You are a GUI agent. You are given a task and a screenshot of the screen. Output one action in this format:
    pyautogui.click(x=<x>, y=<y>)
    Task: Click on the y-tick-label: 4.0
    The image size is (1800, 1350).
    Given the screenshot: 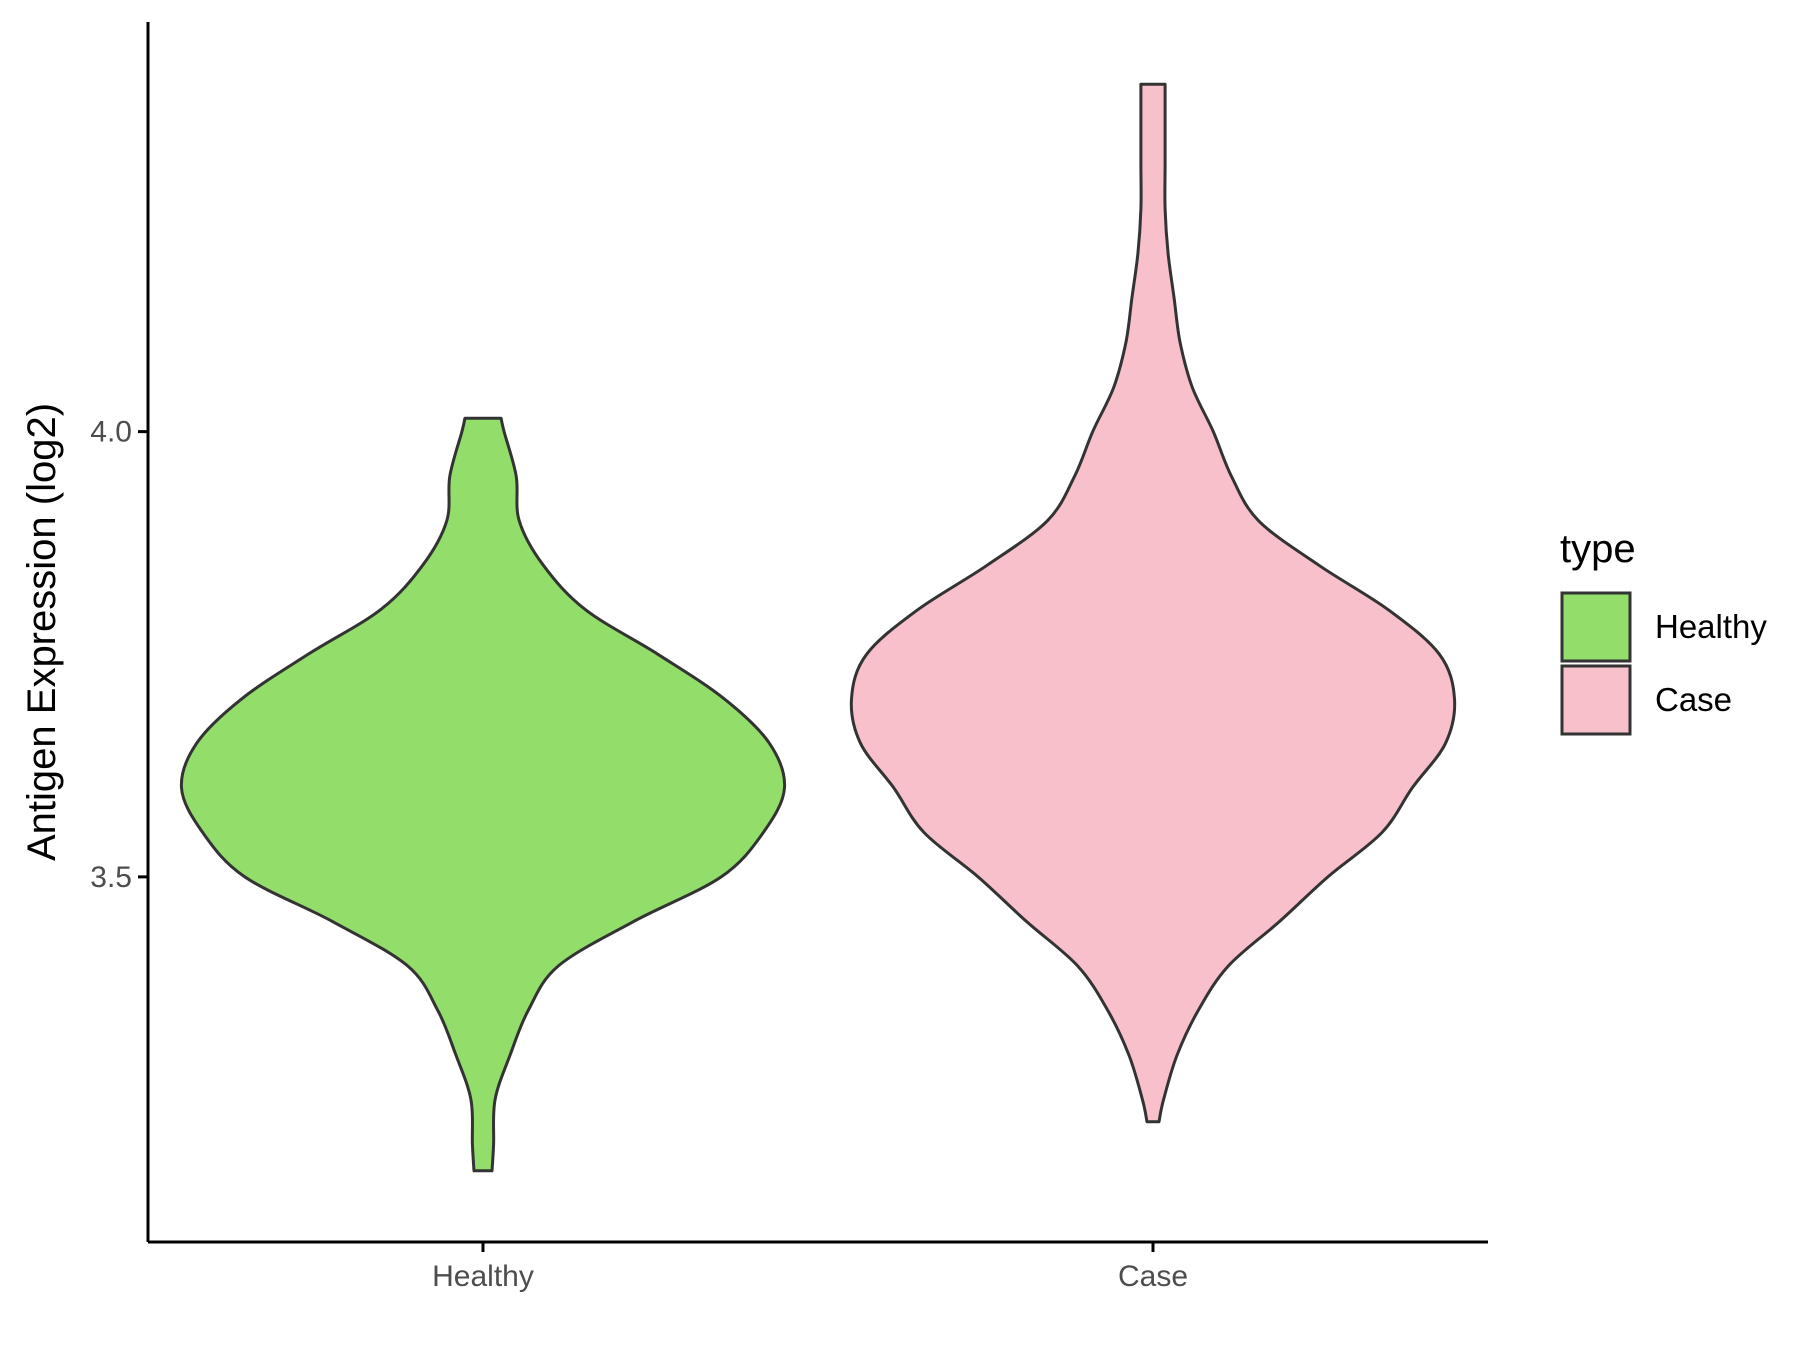 What is the action you would take?
    pyautogui.click(x=111, y=432)
    